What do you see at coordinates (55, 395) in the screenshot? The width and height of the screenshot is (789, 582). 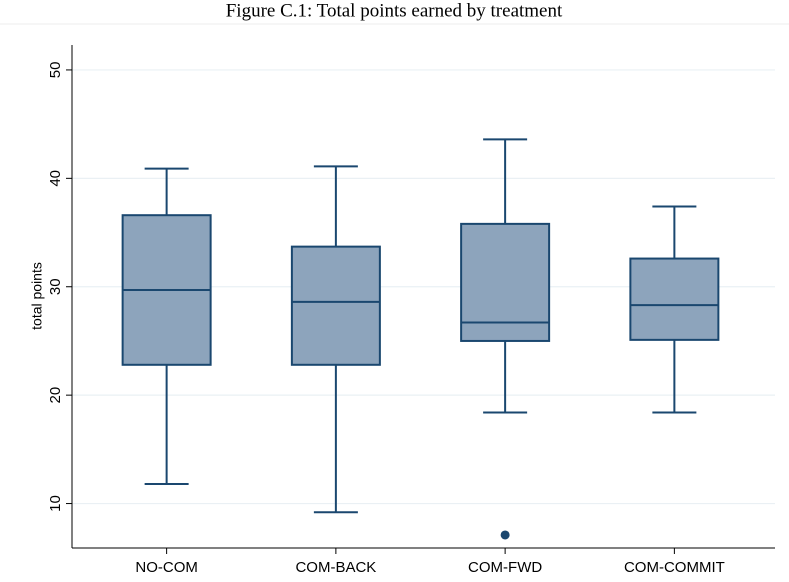 I see `y-tick-label: 20` at bounding box center [55, 395].